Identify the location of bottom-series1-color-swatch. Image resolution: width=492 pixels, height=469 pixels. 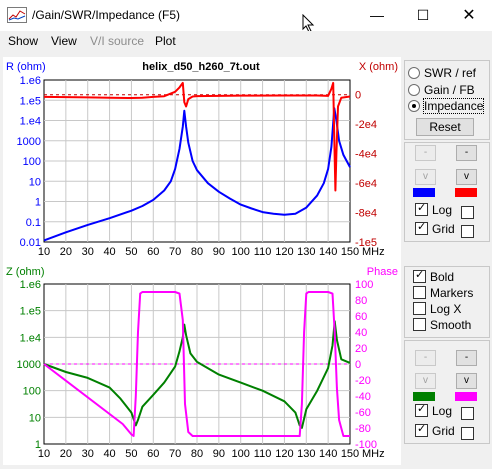
(424, 396).